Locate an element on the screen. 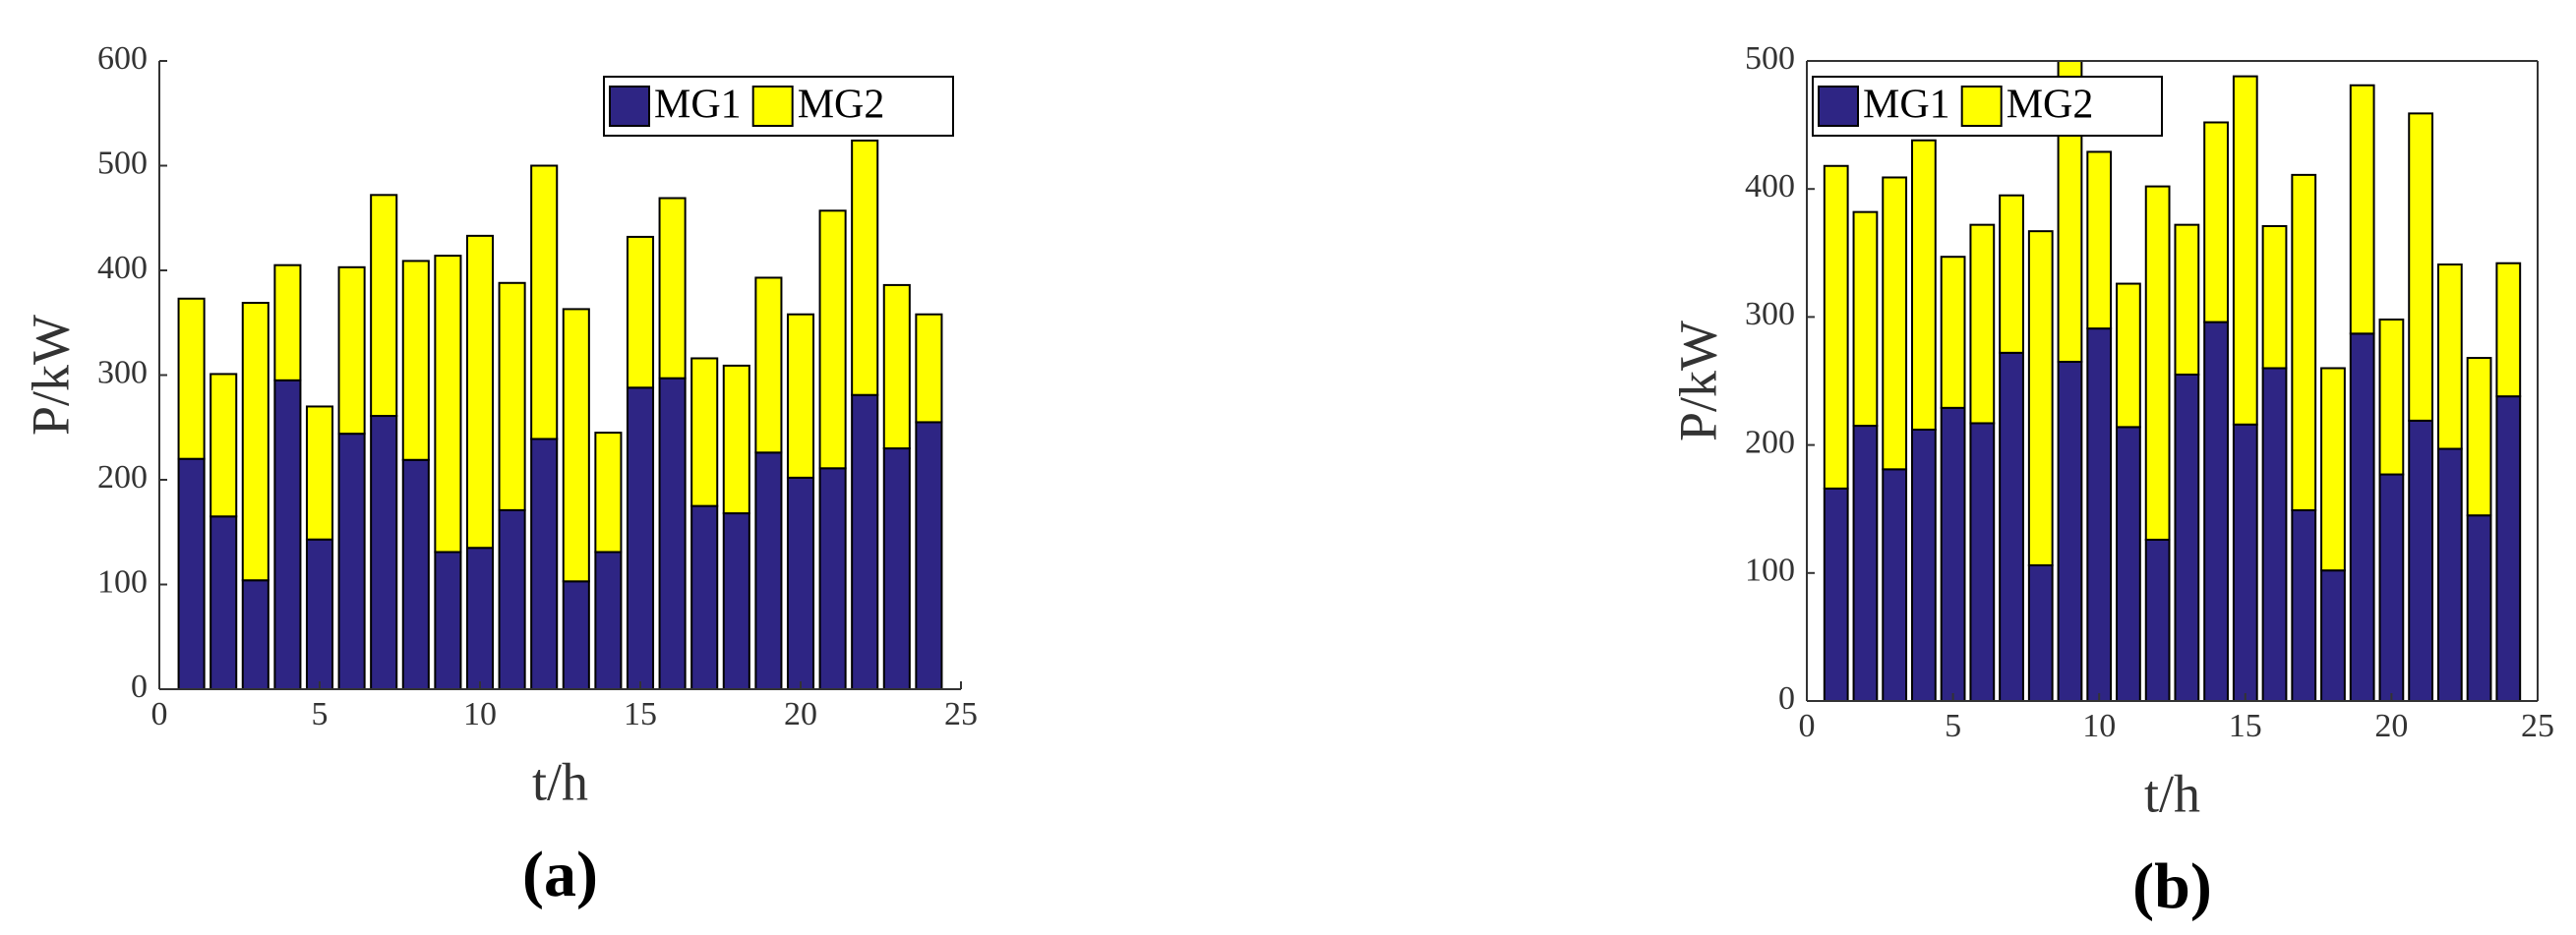 The height and width of the screenshot is (935, 2576). legend: MG1 MG2 is located at coordinates (778, 106).